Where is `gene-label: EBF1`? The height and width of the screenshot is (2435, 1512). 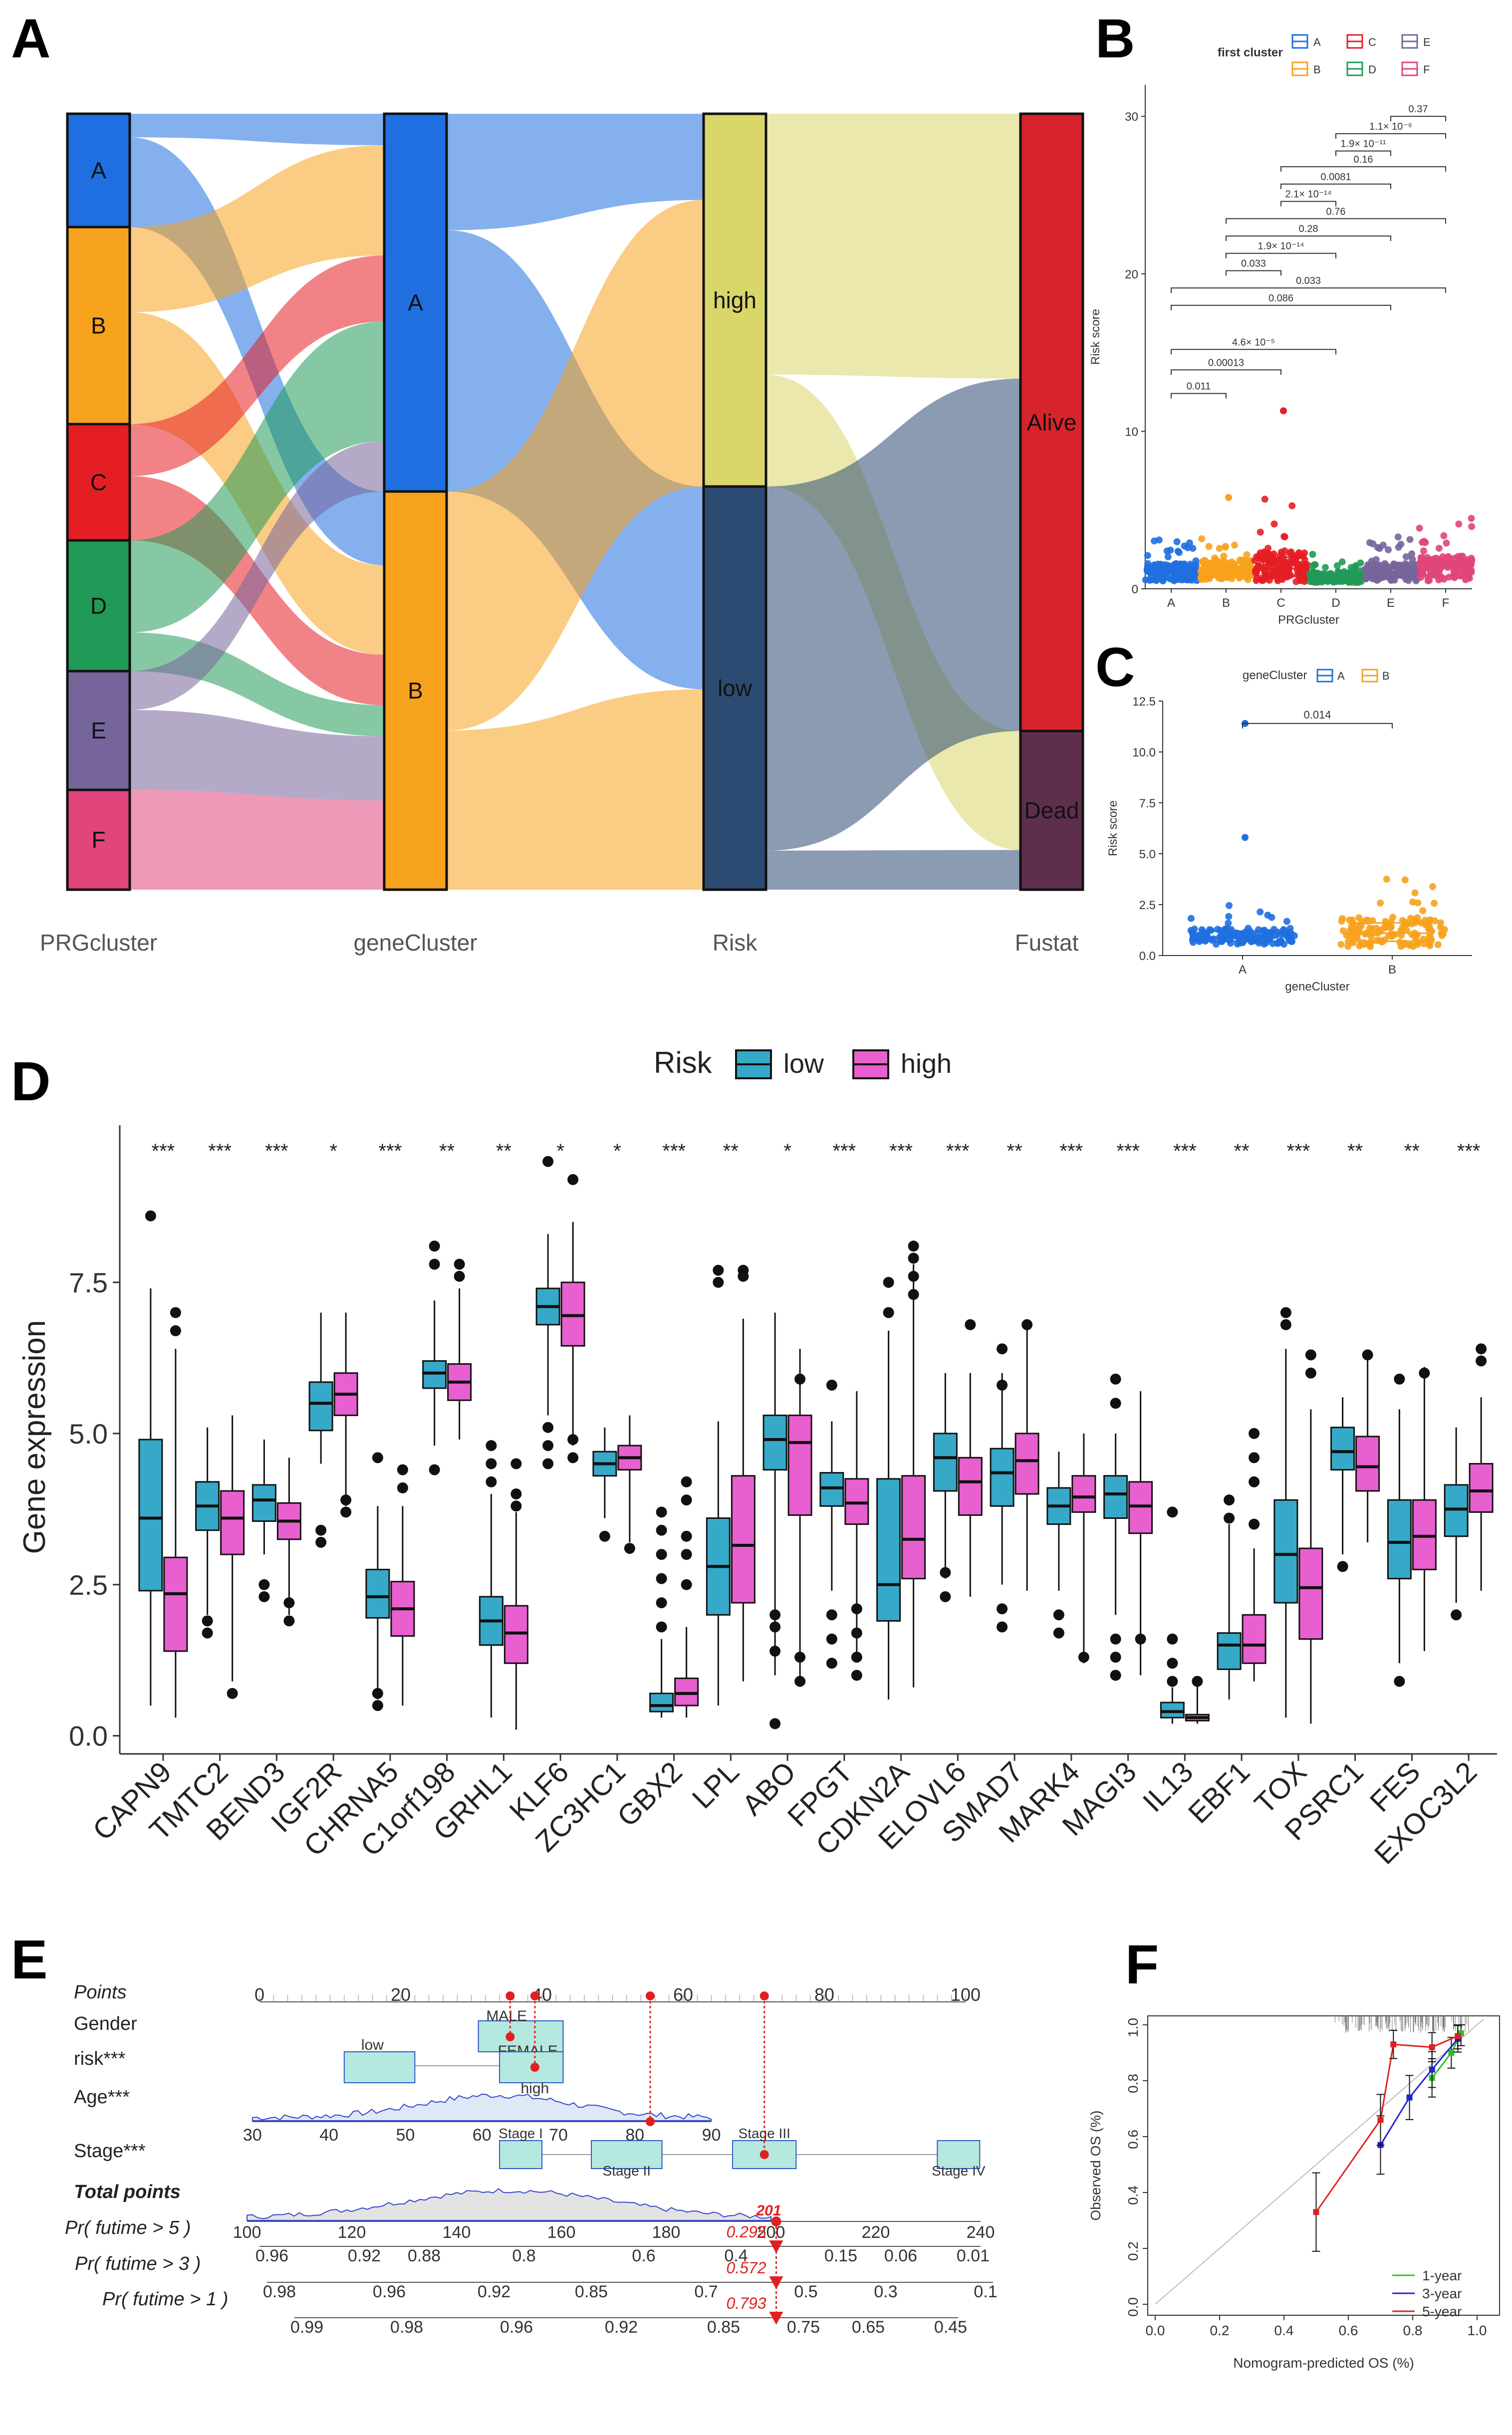
gene-label: EBF1 is located at coordinates (1219, 1792).